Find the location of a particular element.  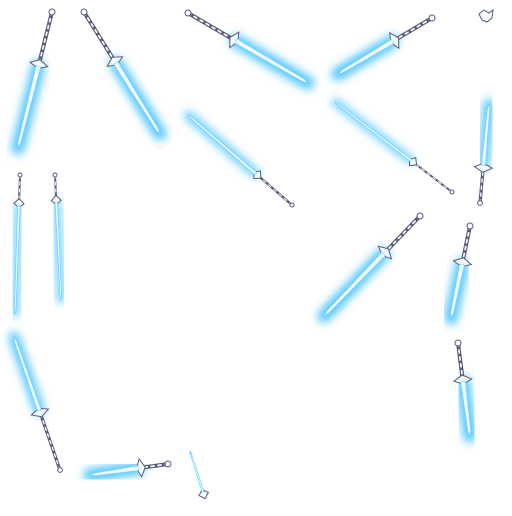

sword-fragment is located at coordinates (486, 15).